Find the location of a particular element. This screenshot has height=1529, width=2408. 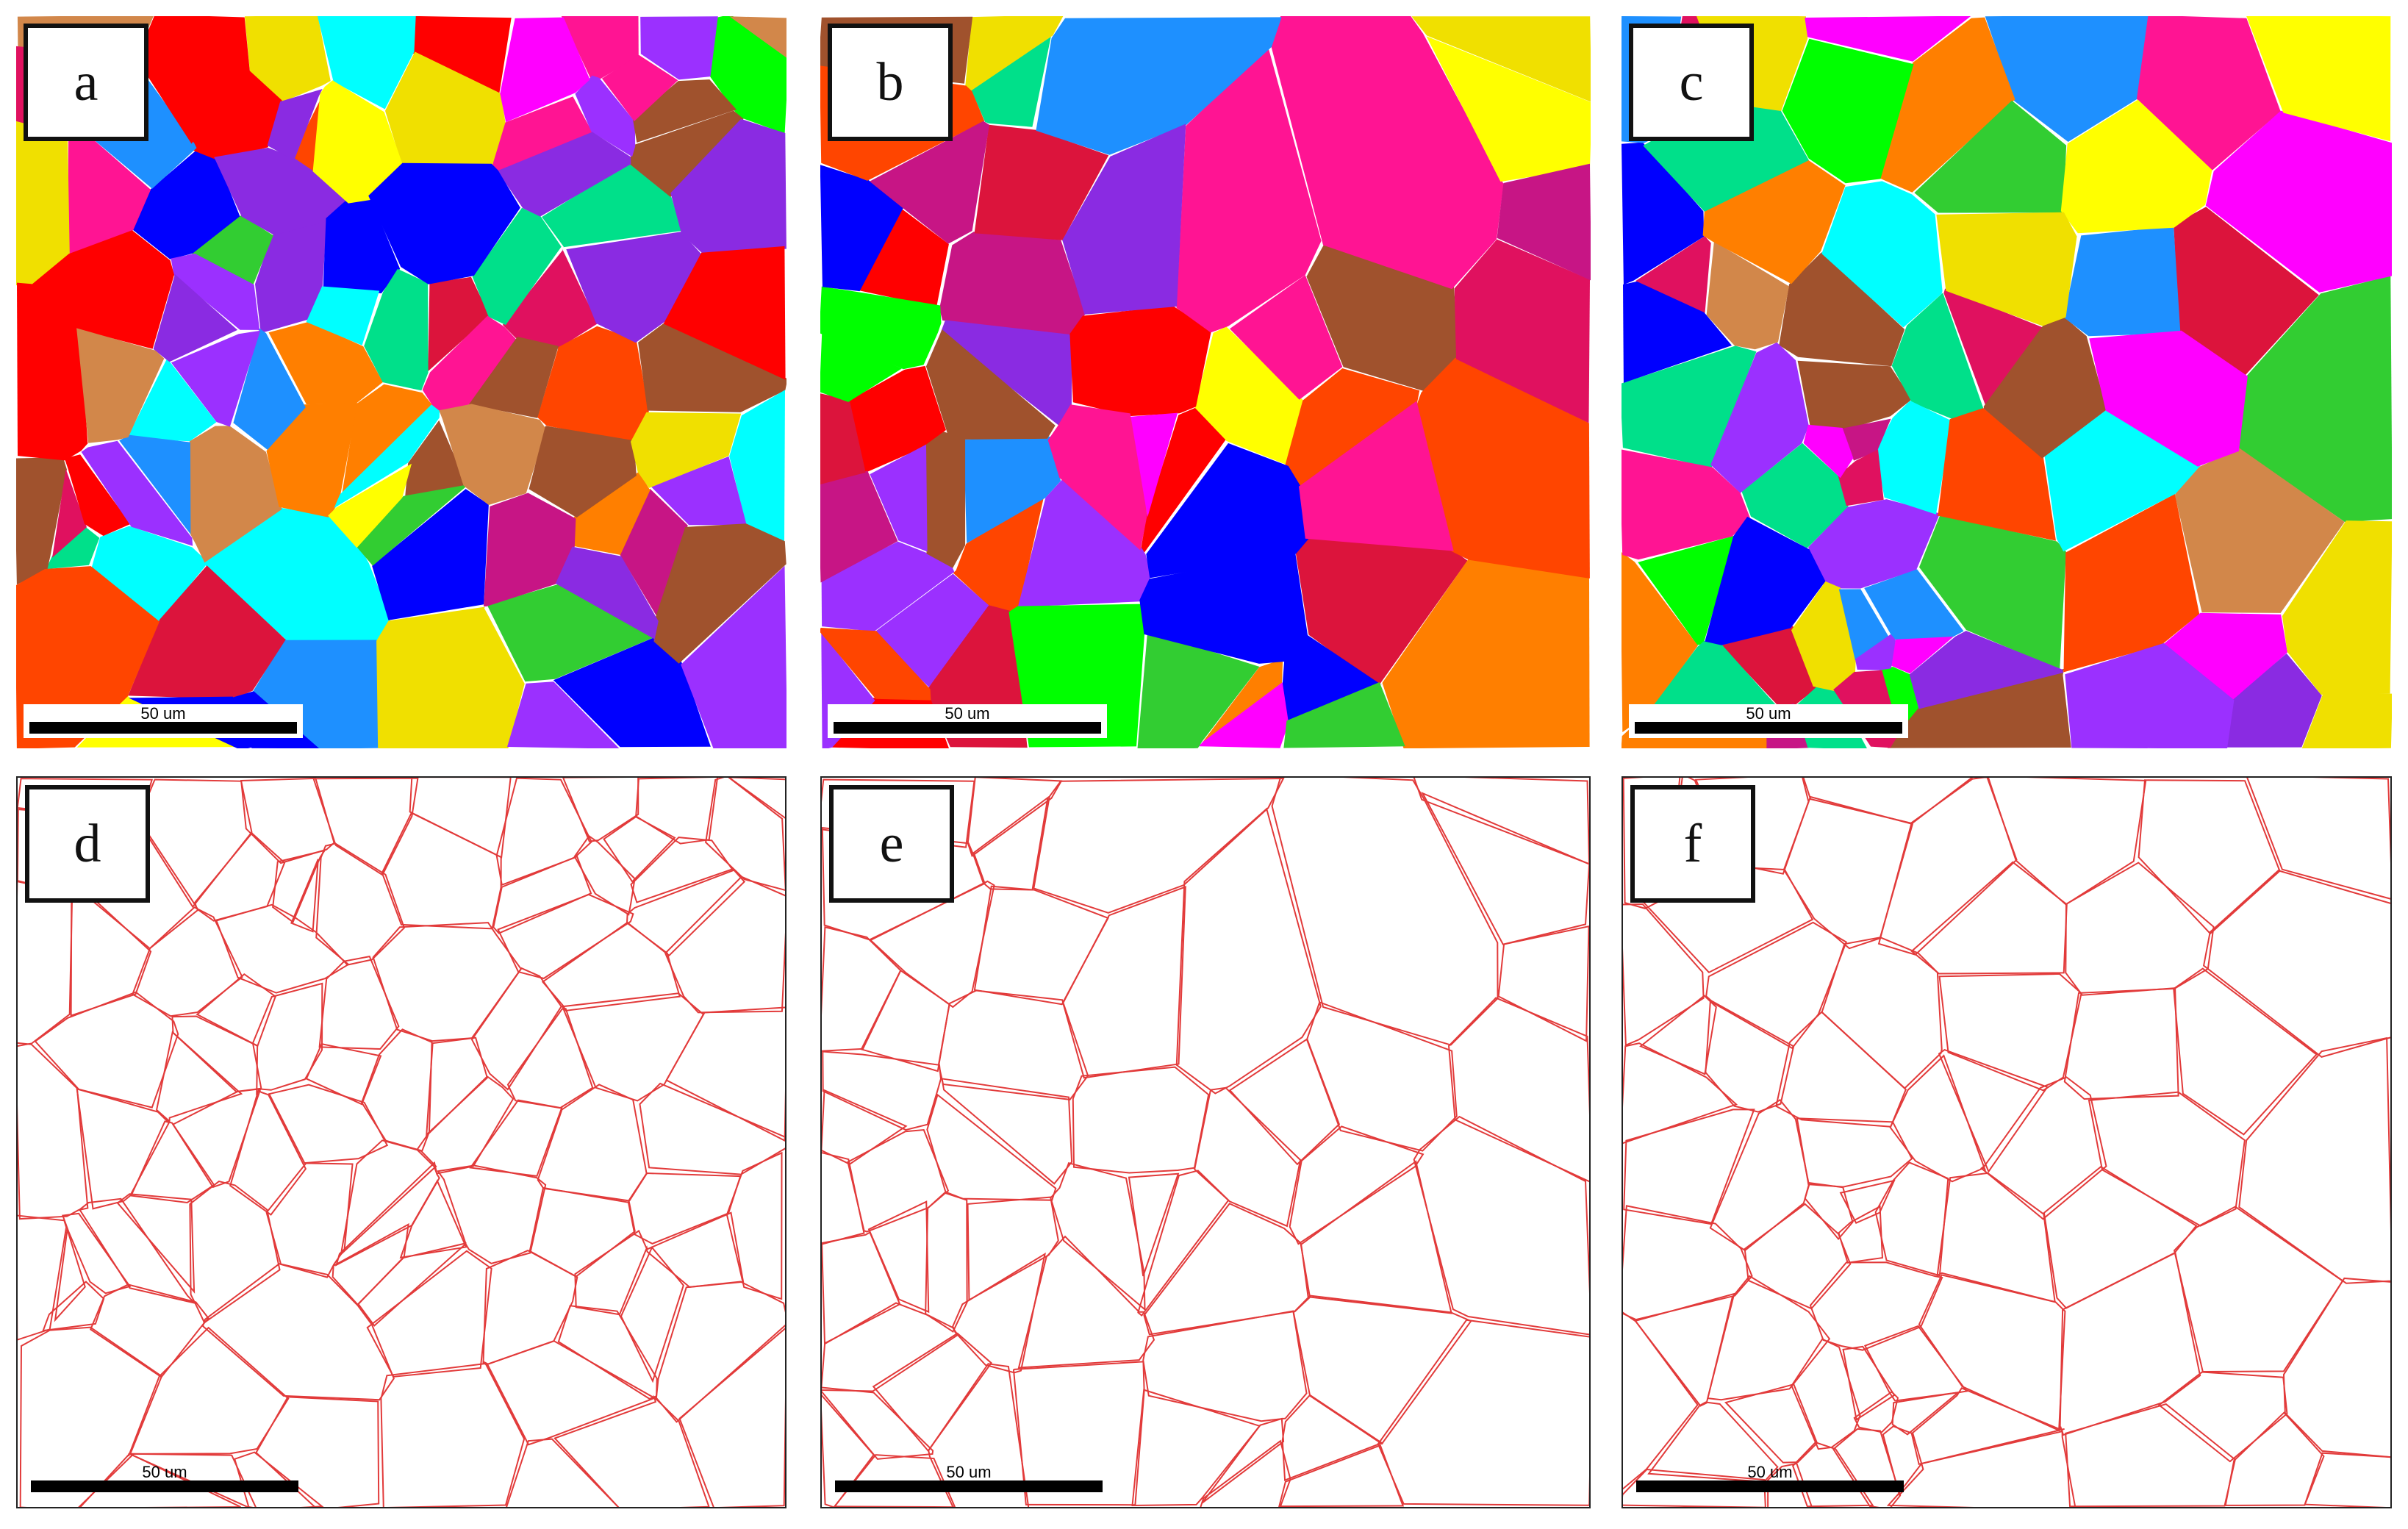

panel-label-a: a is located at coordinates (86, 83).